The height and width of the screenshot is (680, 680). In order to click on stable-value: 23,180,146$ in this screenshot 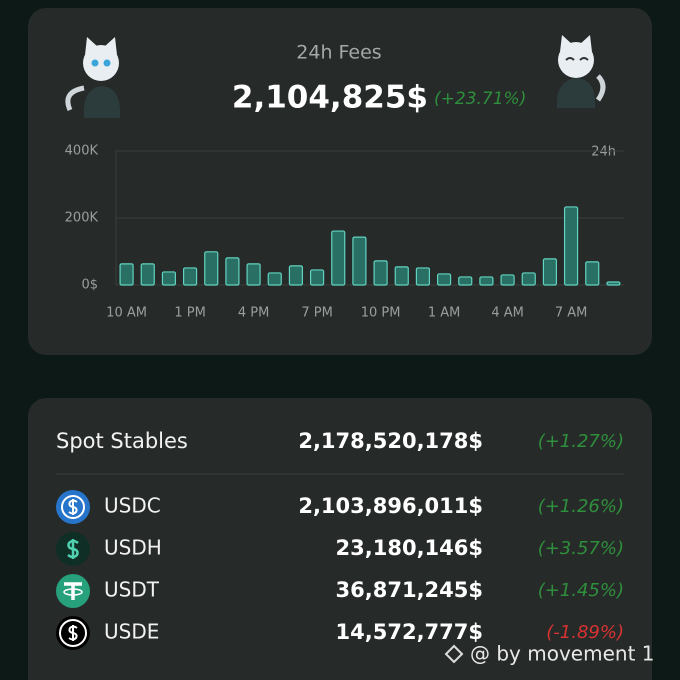, I will do `click(409, 548)`.